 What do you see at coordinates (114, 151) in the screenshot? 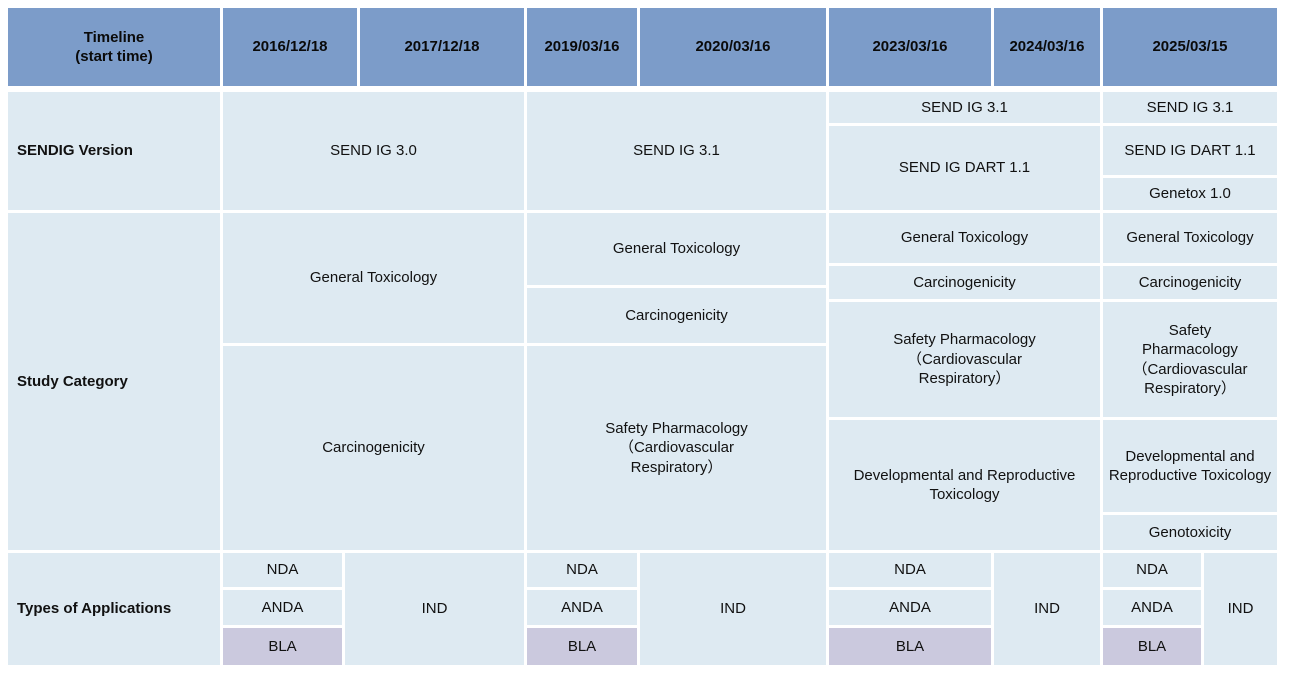
I see `row-label-sendig-version: SENDIG Version` at bounding box center [114, 151].